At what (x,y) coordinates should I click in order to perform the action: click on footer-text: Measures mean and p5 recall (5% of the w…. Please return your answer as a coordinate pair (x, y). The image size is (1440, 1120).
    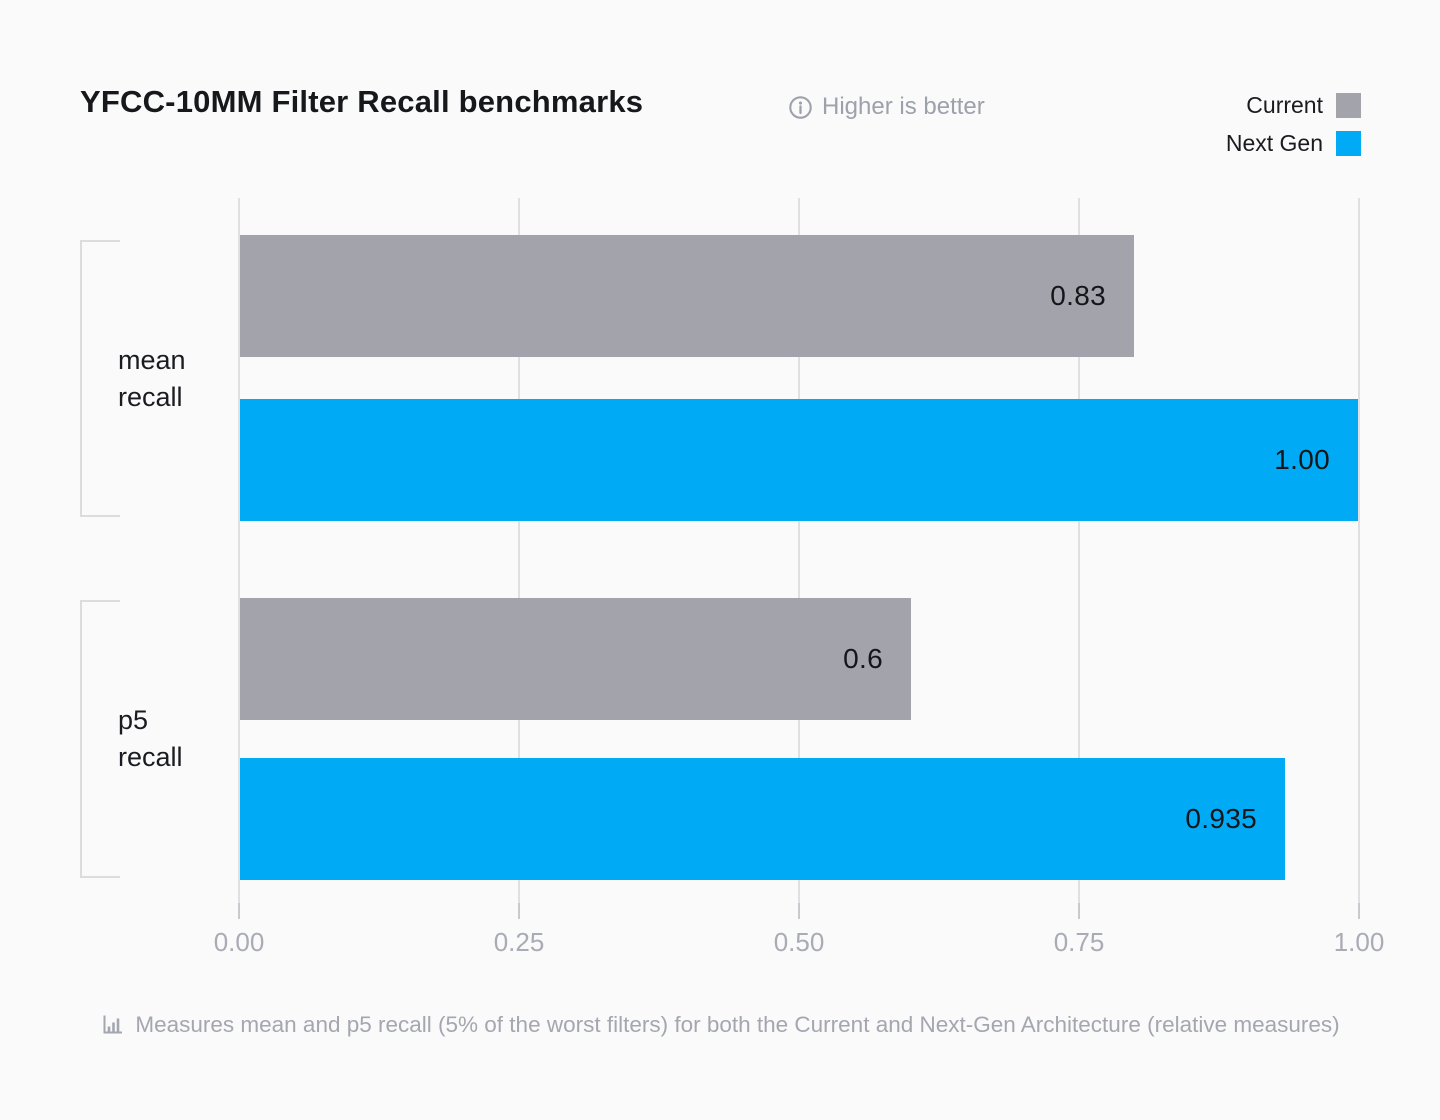
    Looking at the image, I should click on (737, 1024).